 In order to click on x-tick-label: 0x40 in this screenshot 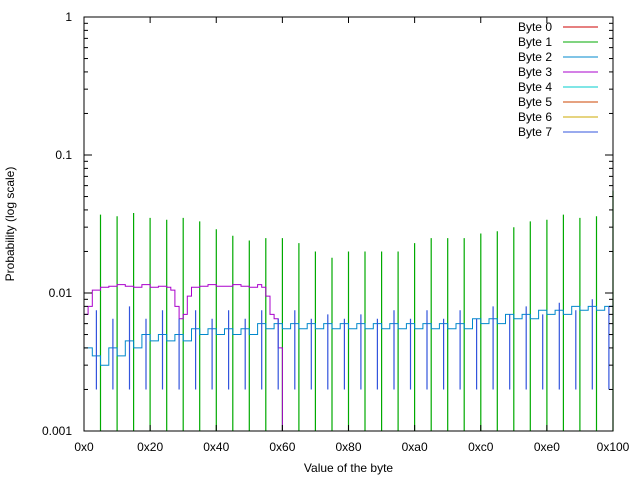, I will do `click(216, 447)`.